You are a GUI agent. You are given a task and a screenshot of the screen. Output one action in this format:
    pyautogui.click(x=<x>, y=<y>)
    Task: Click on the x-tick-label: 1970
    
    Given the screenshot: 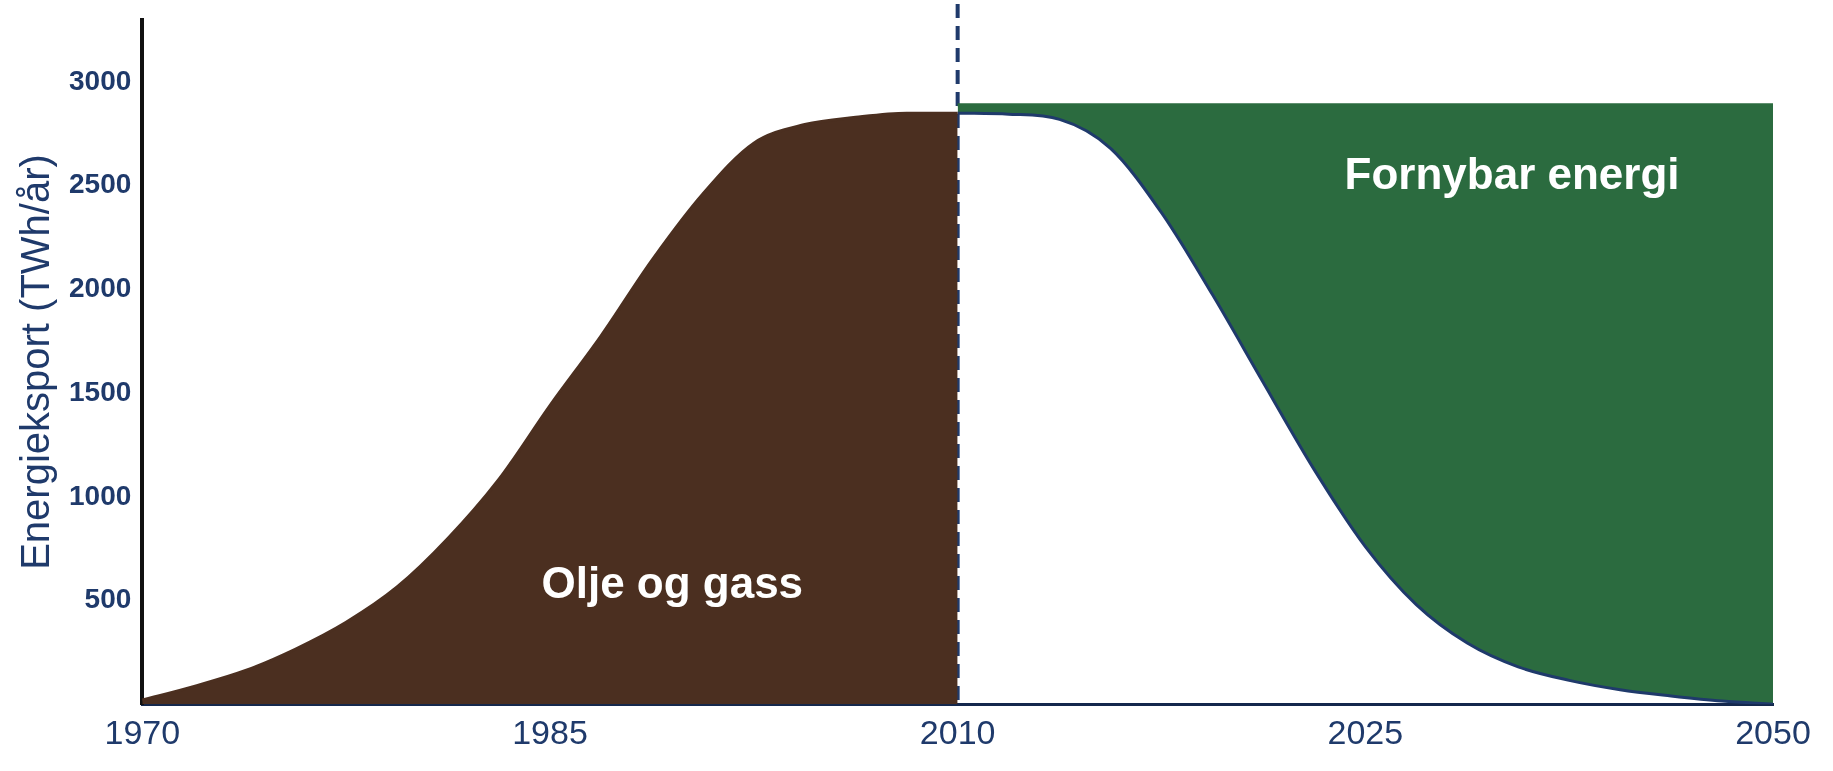 What is the action you would take?
    pyautogui.click(x=142, y=731)
    